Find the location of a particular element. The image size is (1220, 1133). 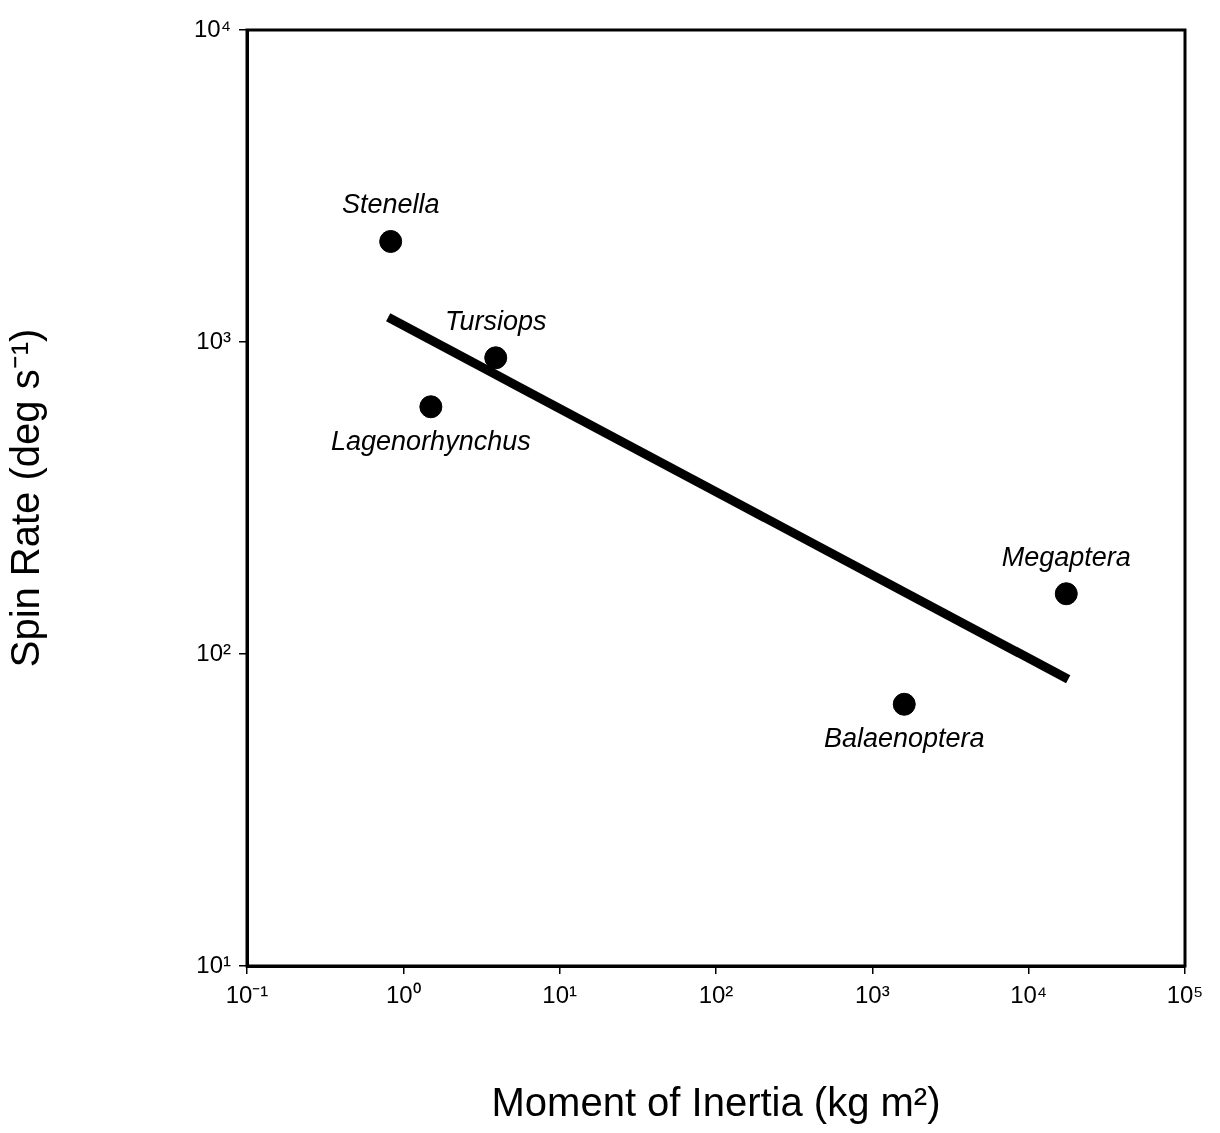

annotation: Stenella is located at coordinates (390, 204).